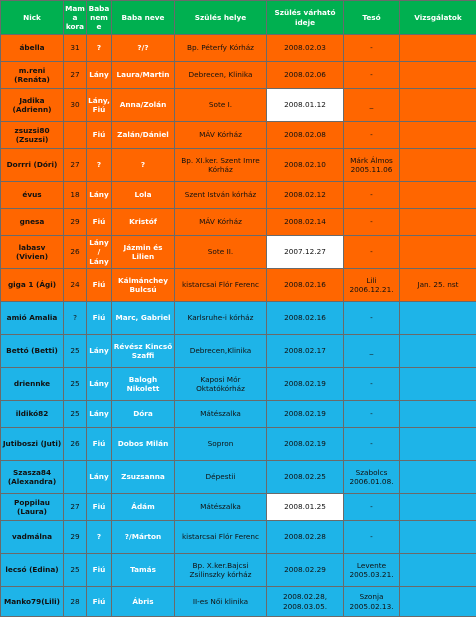  What do you see at coordinates (32, 135) in the screenshot?
I see `cell-nick: zsuzsi80 (Zsuzsi)` at bounding box center [32, 135].